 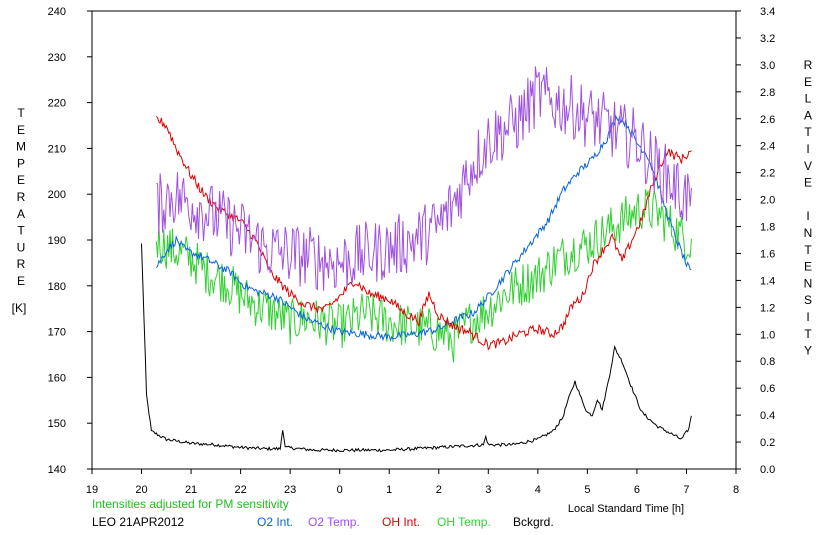 I want to click on station-date: LEO 21APR2012, so click(x=138, y=522).